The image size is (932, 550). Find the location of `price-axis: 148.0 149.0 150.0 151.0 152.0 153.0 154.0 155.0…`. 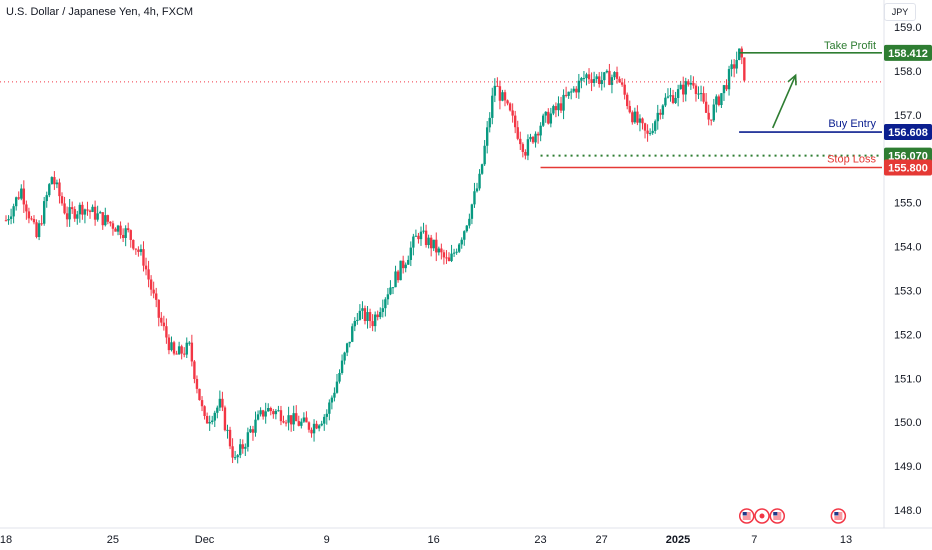

price-axis: 148.0 149.0 150.0 151.0 152.0 153.0 154.0 155.0… is located at coordinates (902, 264).